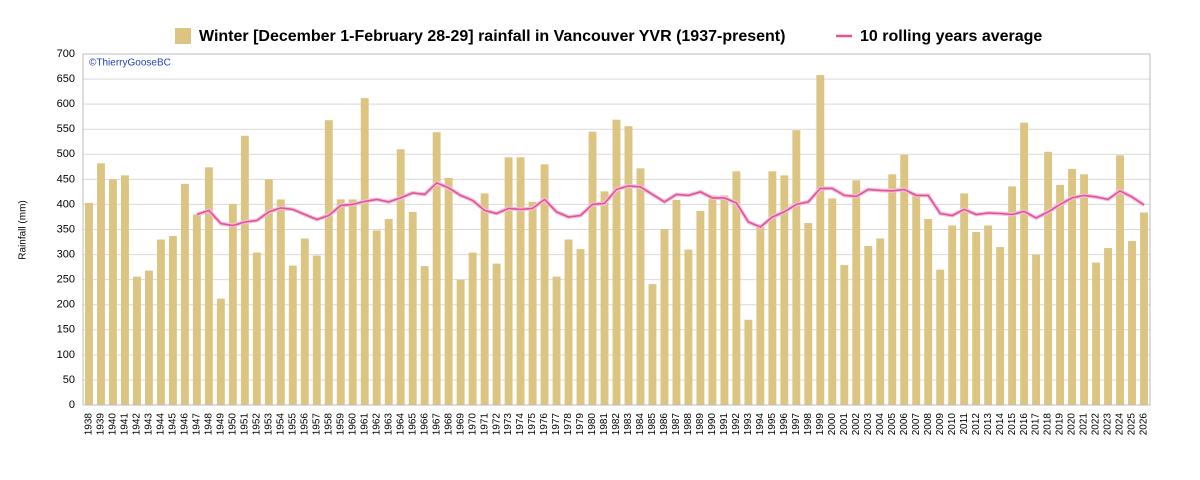  I want to click on credit: ©ThierryGooseBC, so click(130, 63).